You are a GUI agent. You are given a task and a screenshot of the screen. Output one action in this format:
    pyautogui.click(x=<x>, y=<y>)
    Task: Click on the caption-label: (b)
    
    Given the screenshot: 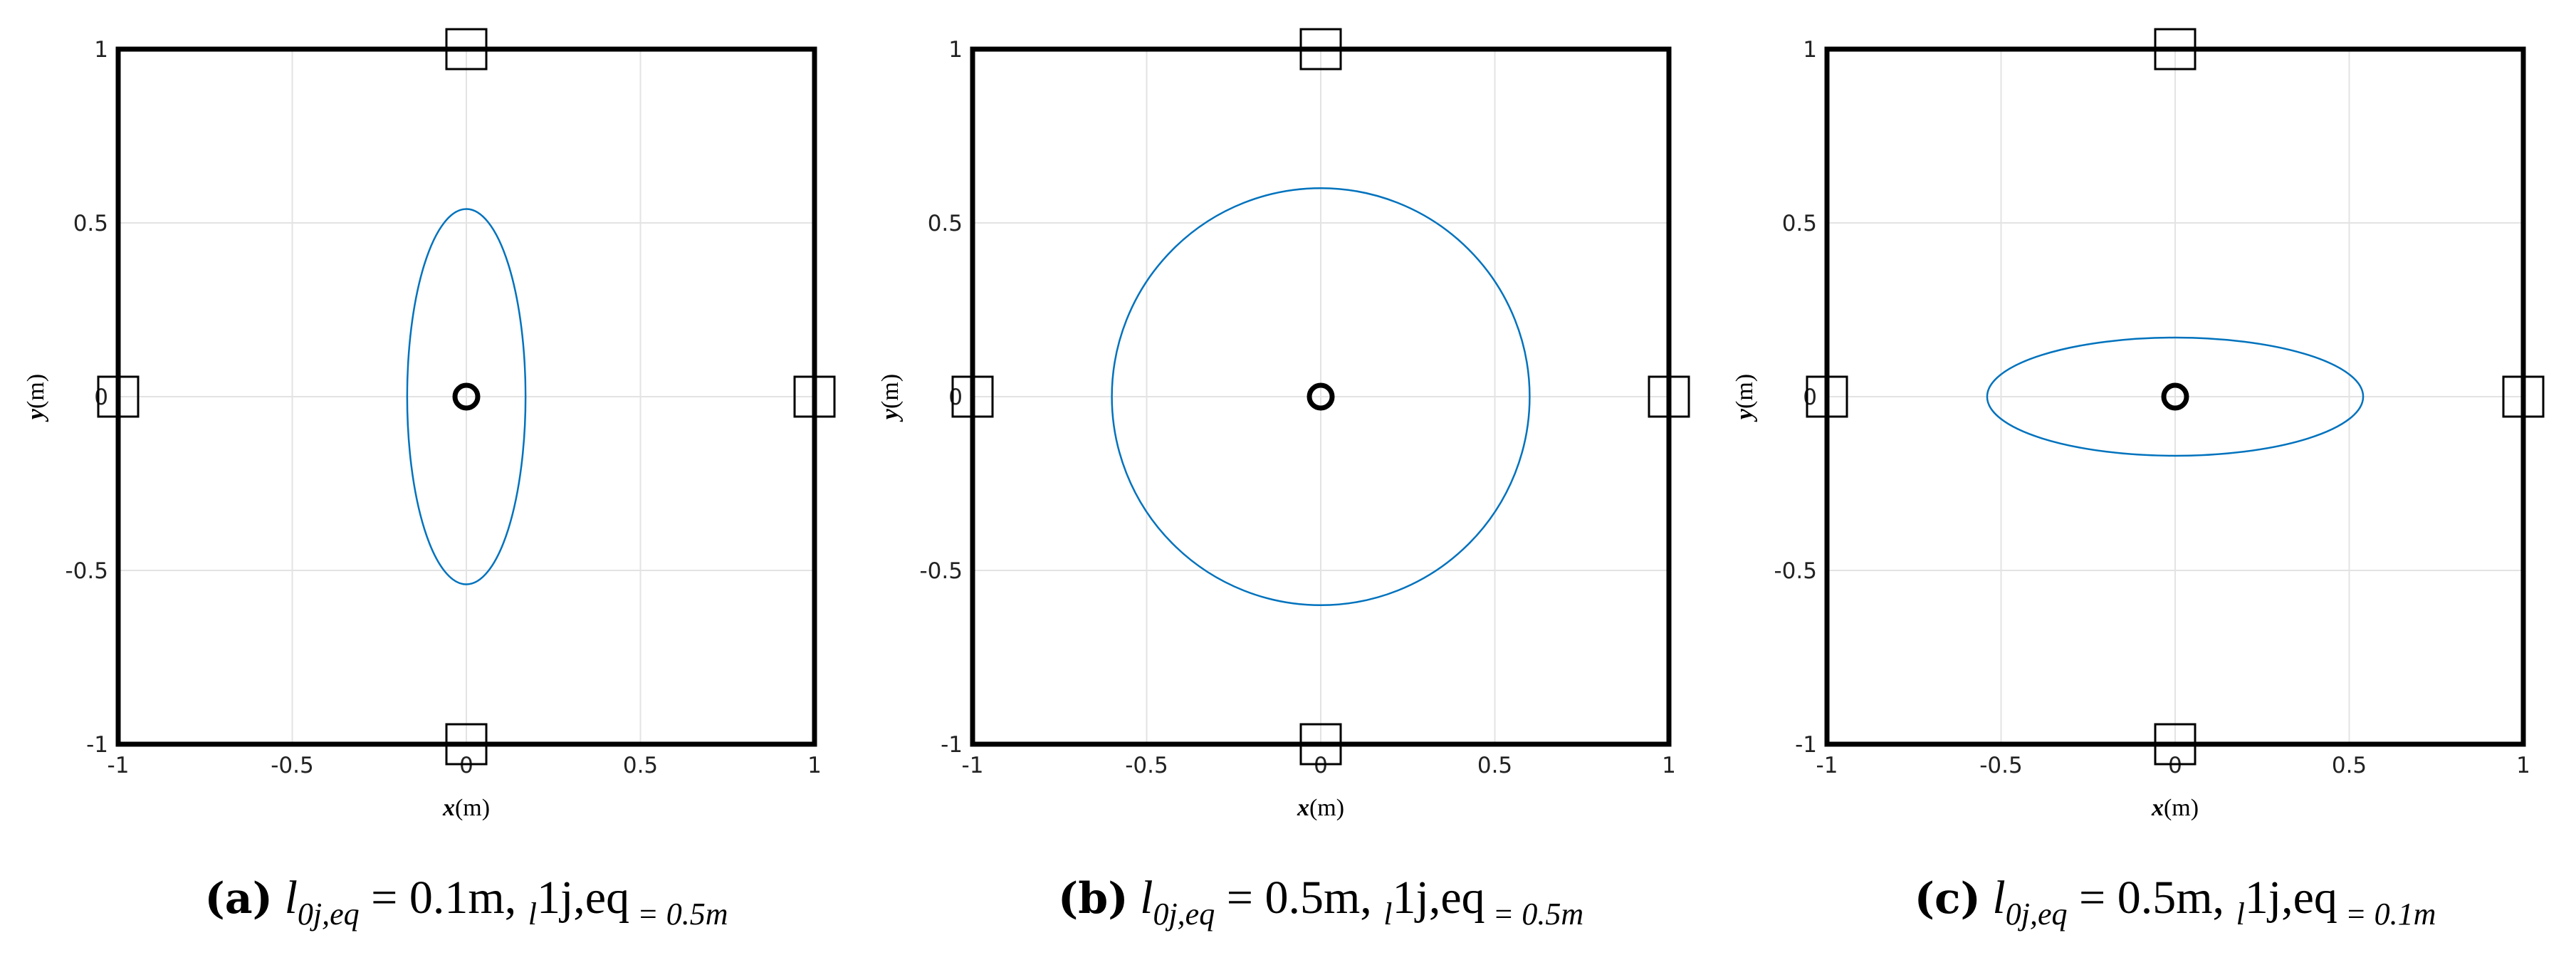 What is the action you would take?
    pyautogui.click(x=1093, y=899)
    